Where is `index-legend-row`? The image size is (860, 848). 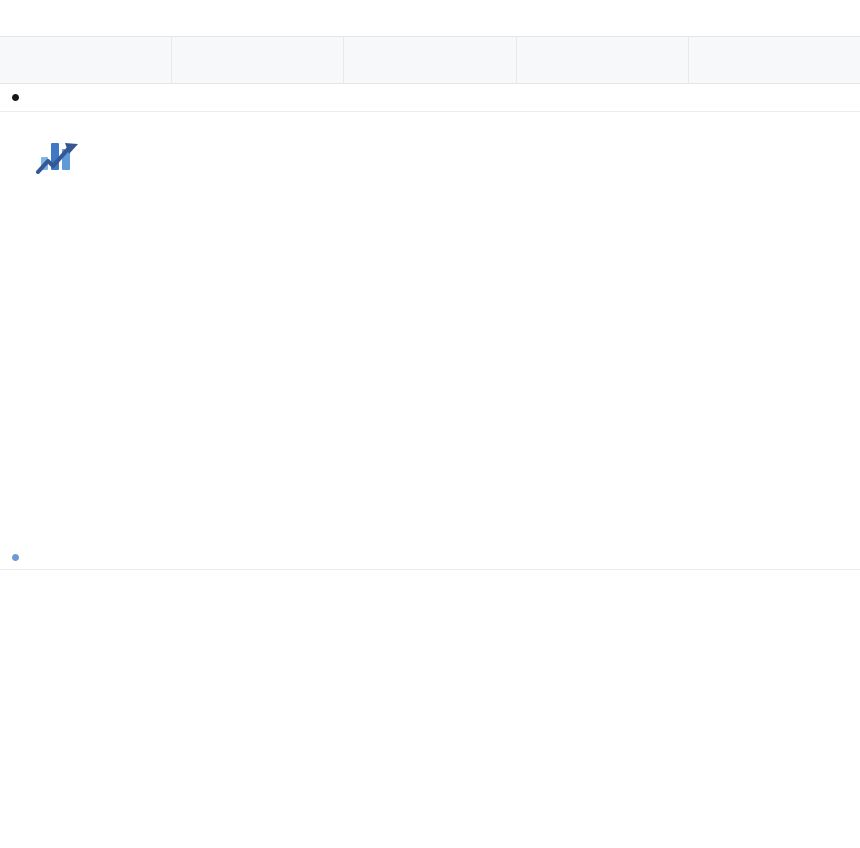
index-legend-row is located at coordinates (430, 98).